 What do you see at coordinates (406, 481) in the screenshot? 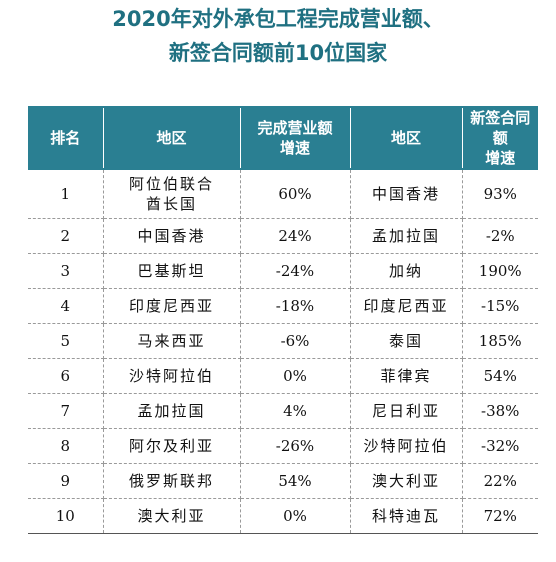
I see `region-contract-cell: 澳大利亚` at bounding box center [406, 481].